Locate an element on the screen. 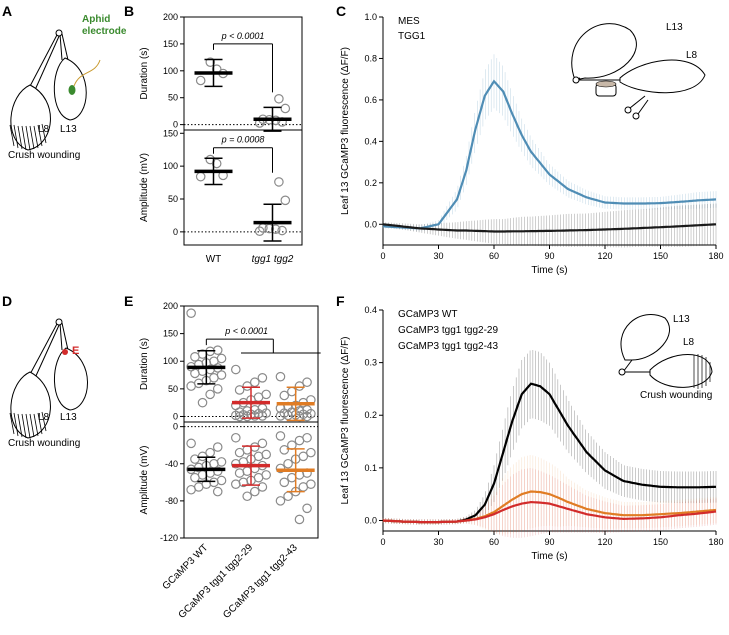  leaf-l8-label: L8 is located at coordinates (44, 129).